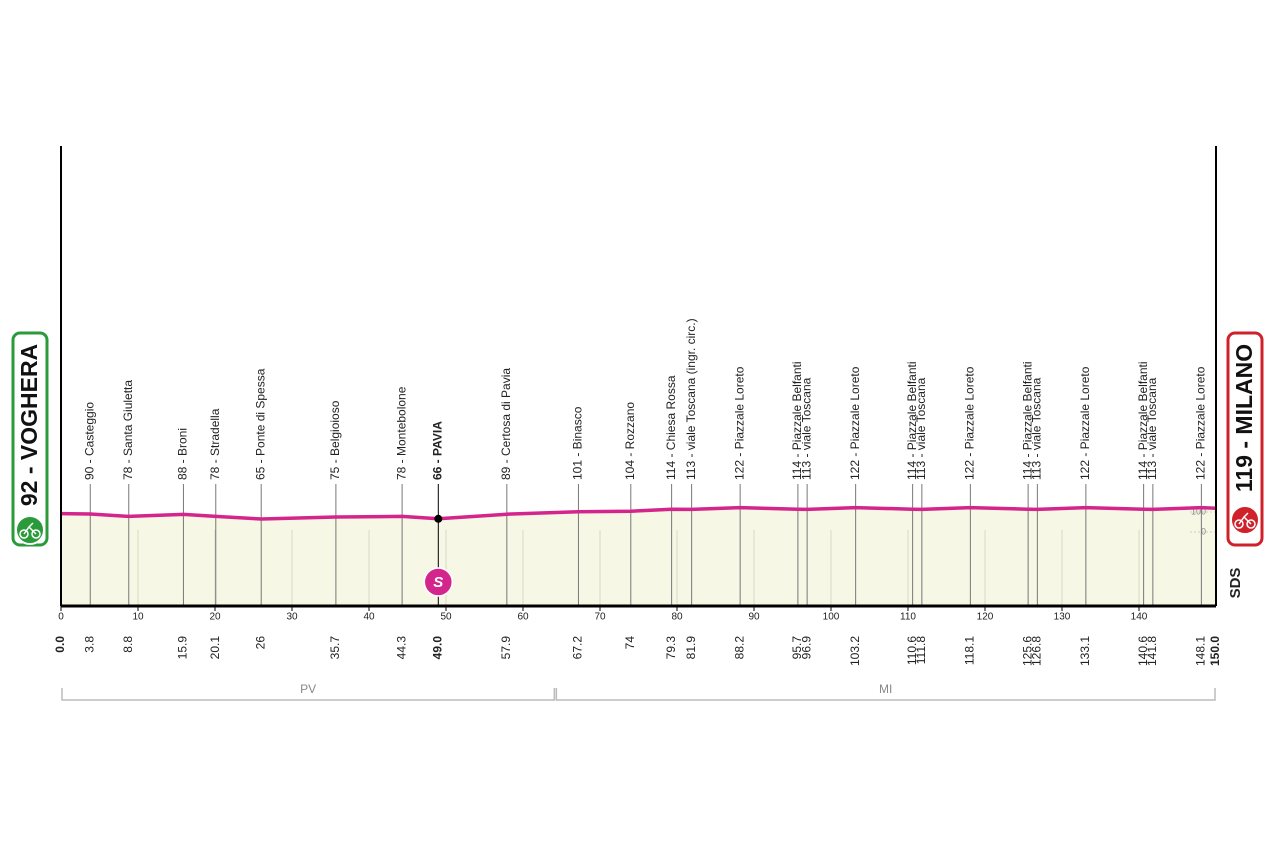 Image resolution: width=1280 pixels, height=852 pixels. Describe the element at coordinates (600, 617) in the screenshot. I see `x-tick-label: 70` at that location.